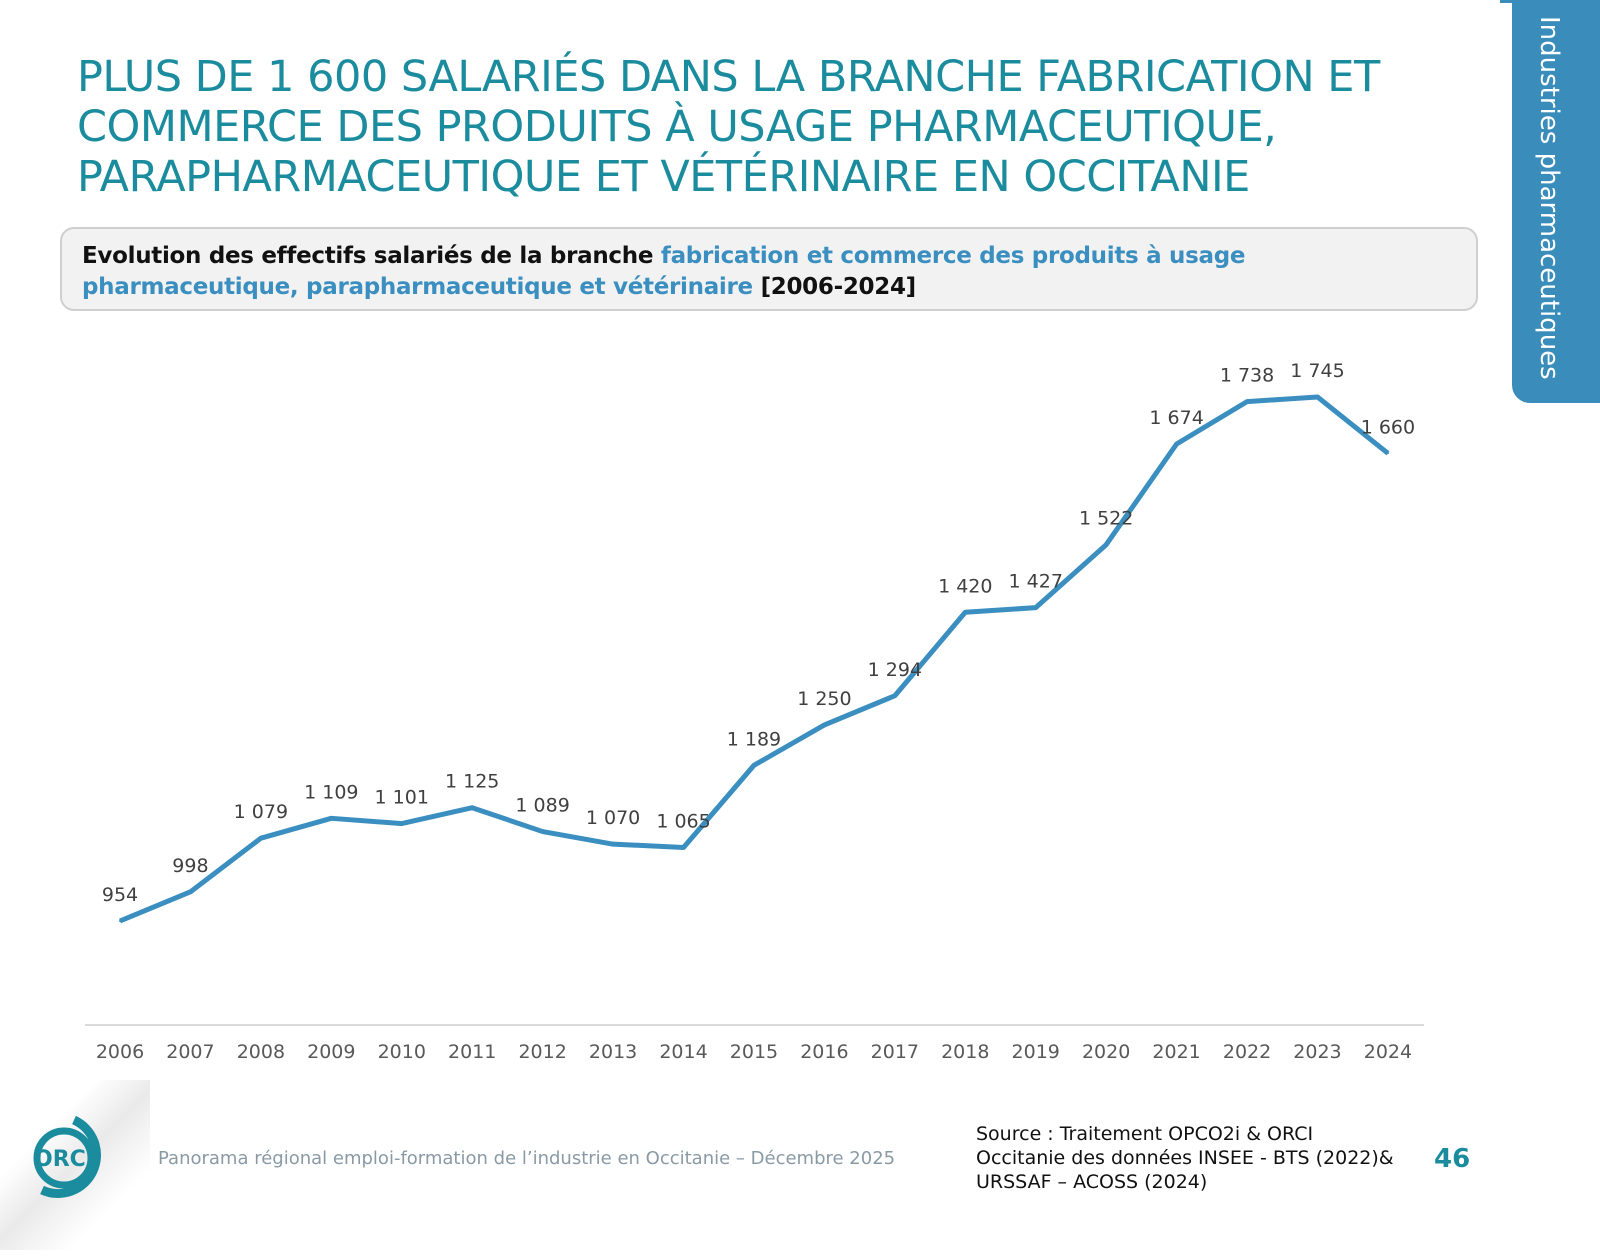  Describe the element at coordinates (402, 798) in the screenshot. I see `data-label: 1 101` at that location.